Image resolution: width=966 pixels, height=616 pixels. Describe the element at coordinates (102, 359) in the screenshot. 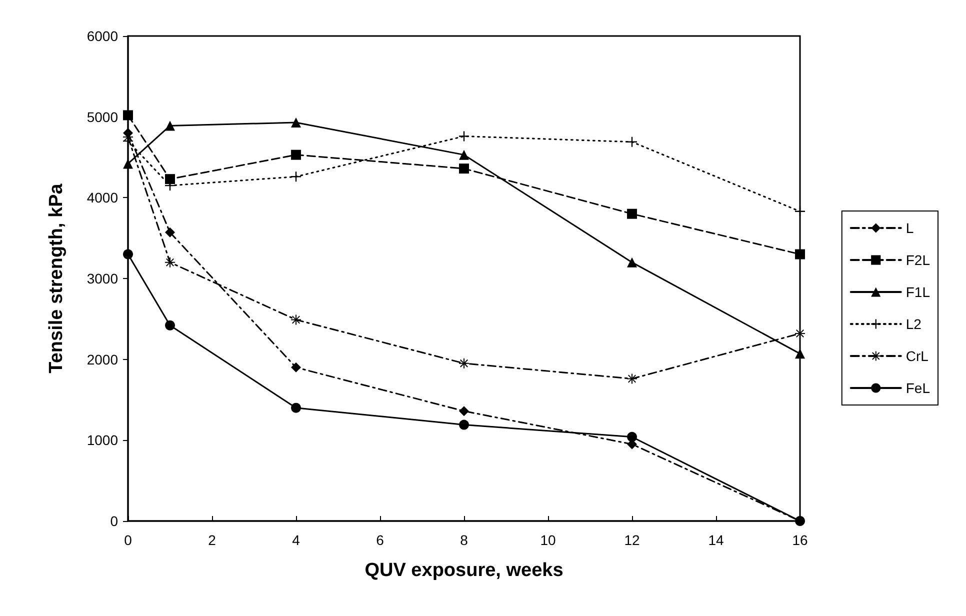

I see `y-tick-label: 2000` at that location.